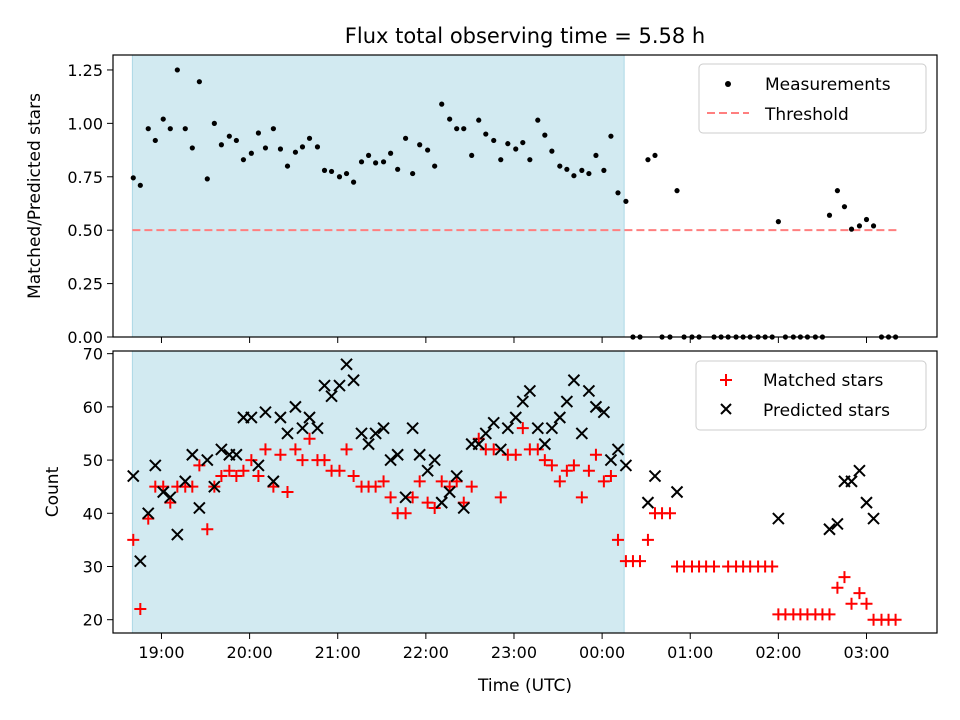 Image resolution: width=960 pixels, height=720 pixels. Describe the element at coordinates (85, 337) in the screenshot. I see `top-y-tick-label: 0.00` at that location.